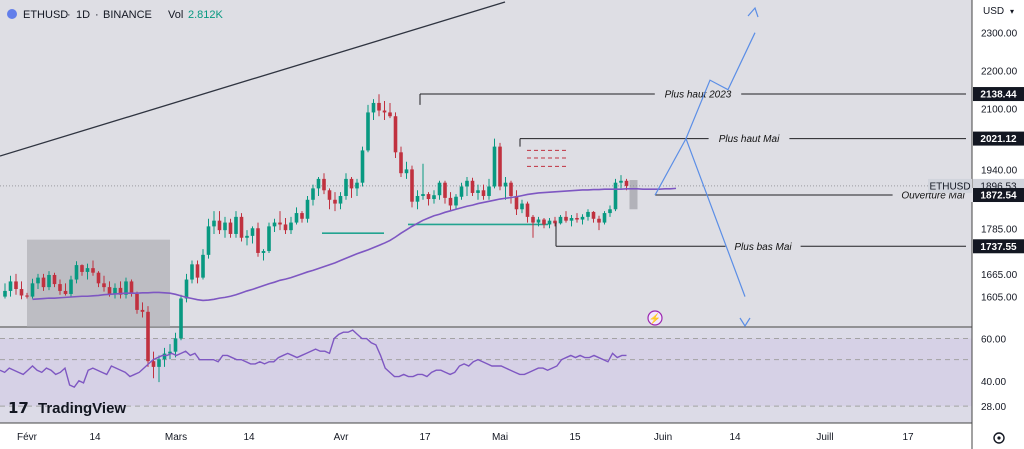  What do you see at coordinates (993, 11) in the screenshot?
I see `currency-label: USD` at bounding box center [993, 11].